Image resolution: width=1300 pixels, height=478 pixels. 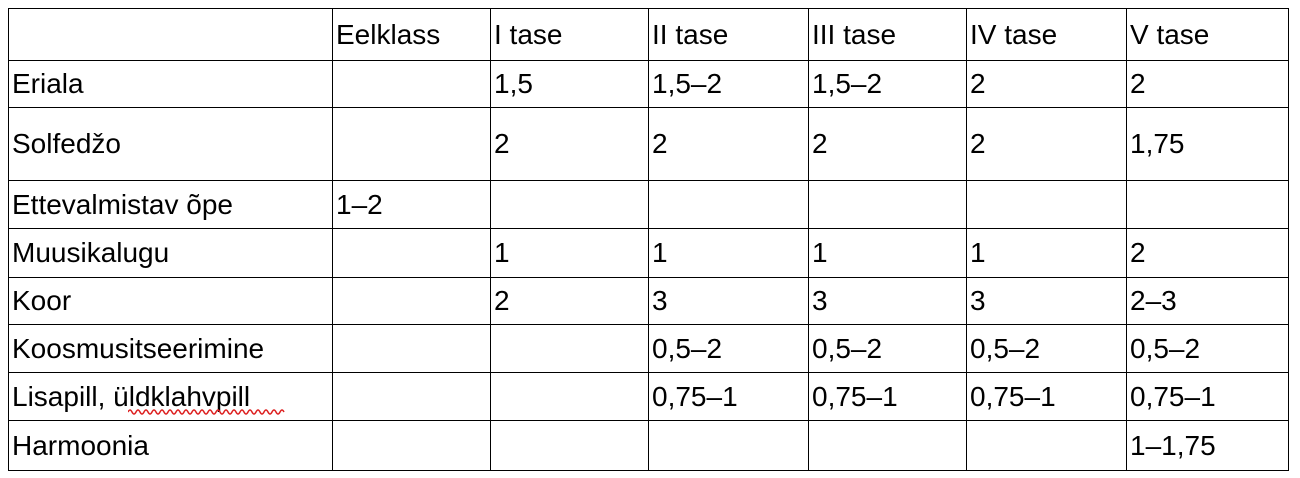 I want to click on table-cell: 1,5, so click(x=569, y=84).